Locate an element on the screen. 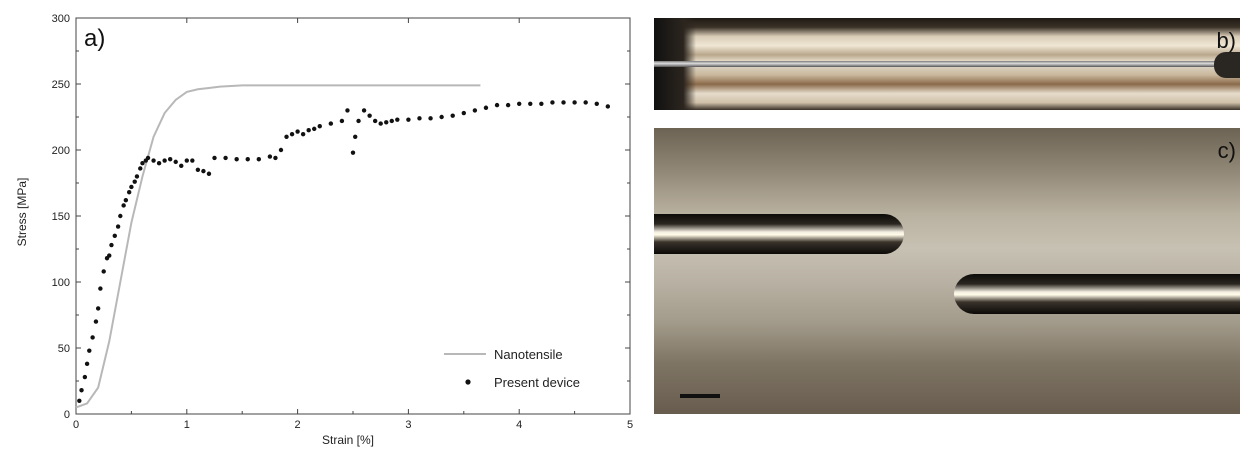 The image size is (1242, 450). panel-label-b: b) is located at coordinates (1226, 41).